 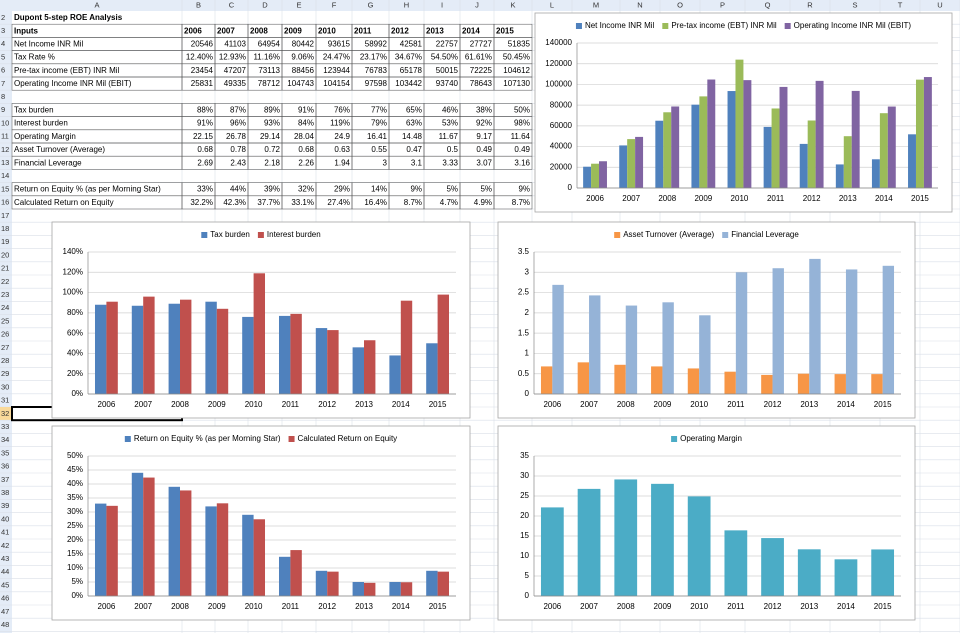 What do you see at coordinates (447, 70) in the screenshot?
I see `cell-value: 50015` at bounding box center [447, 70].